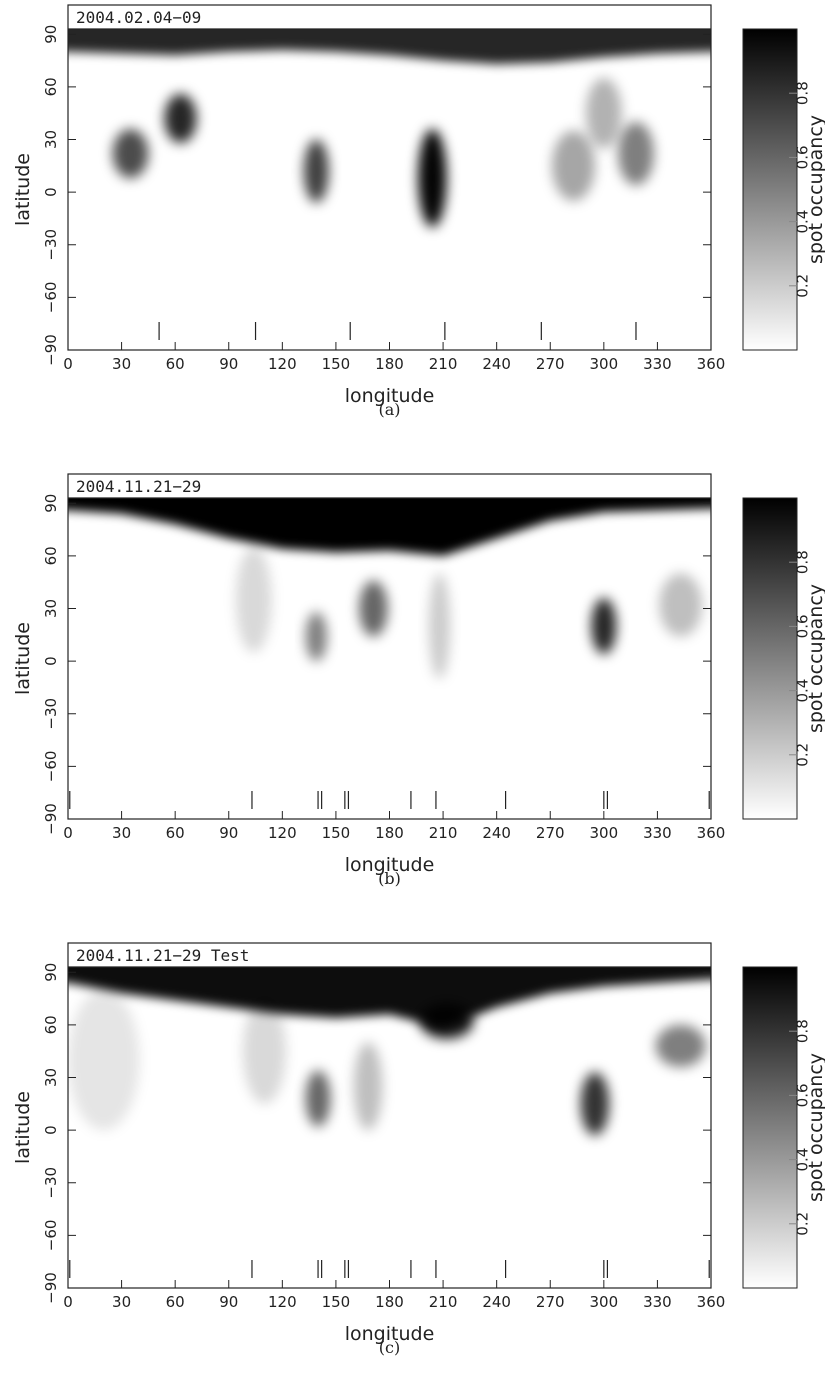  I want to click on x-tick-label: 330, so click(657, 364).